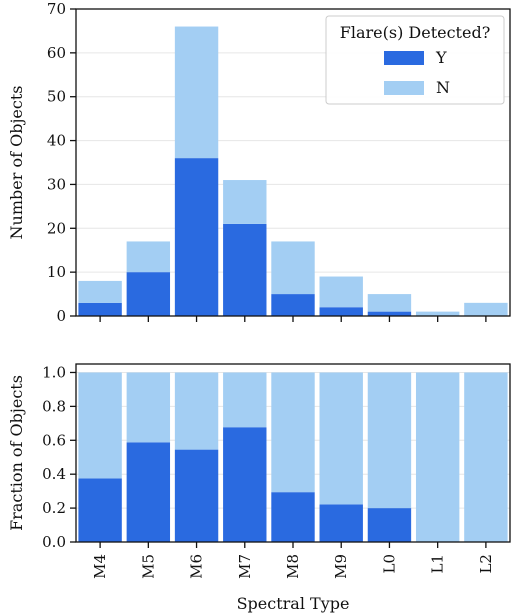 The height and width of the screenshot is (615, 520). Describe the element at coordinates (61, 162) in the screenshot. I see `top-y-ticks: 0 10 20 30 40 50 60 70` at that location.